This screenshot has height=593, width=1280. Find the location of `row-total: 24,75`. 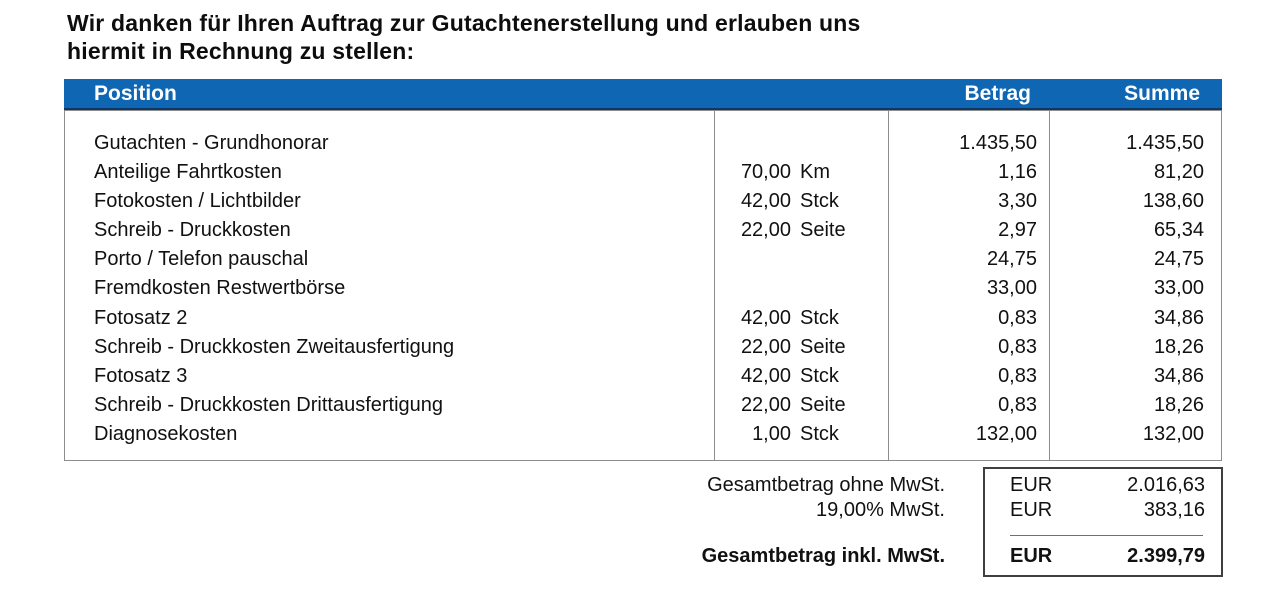

row-total: 24,75 is located at coordinates (1178, 259).